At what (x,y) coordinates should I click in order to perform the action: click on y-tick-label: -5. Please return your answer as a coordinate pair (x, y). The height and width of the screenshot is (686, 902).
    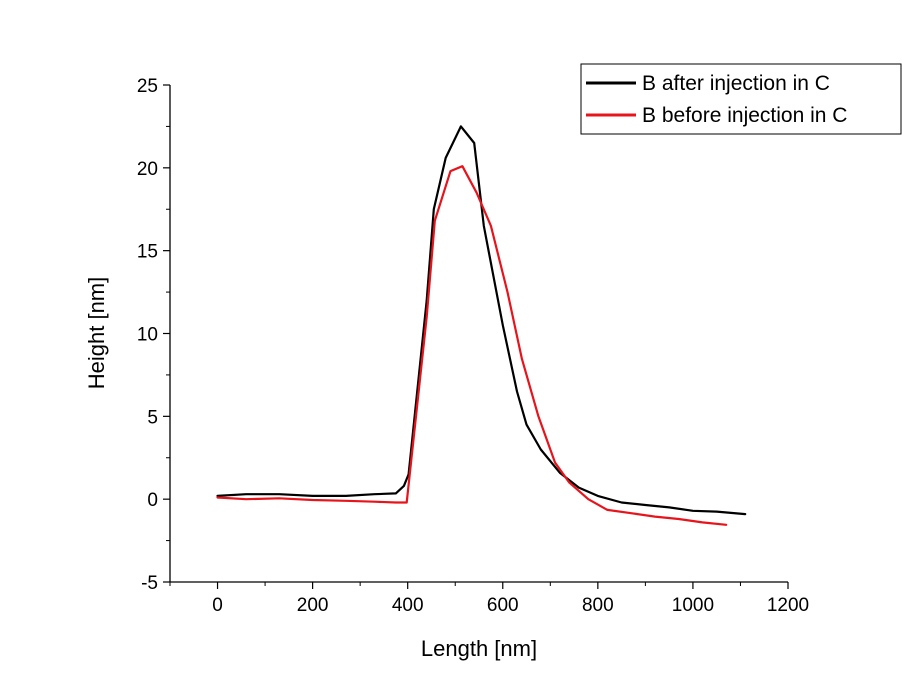
    Looking at the image, I should click on (149, 583).